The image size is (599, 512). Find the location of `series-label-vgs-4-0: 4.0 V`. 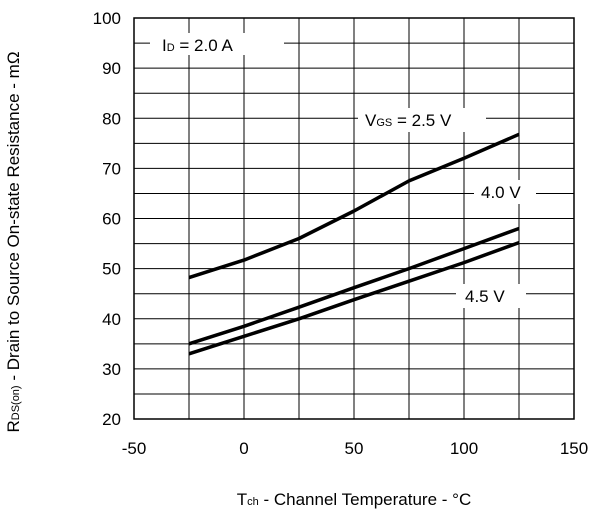

series-label-vgs-4-0: 4.0 V is located at coordinates (501, 192).